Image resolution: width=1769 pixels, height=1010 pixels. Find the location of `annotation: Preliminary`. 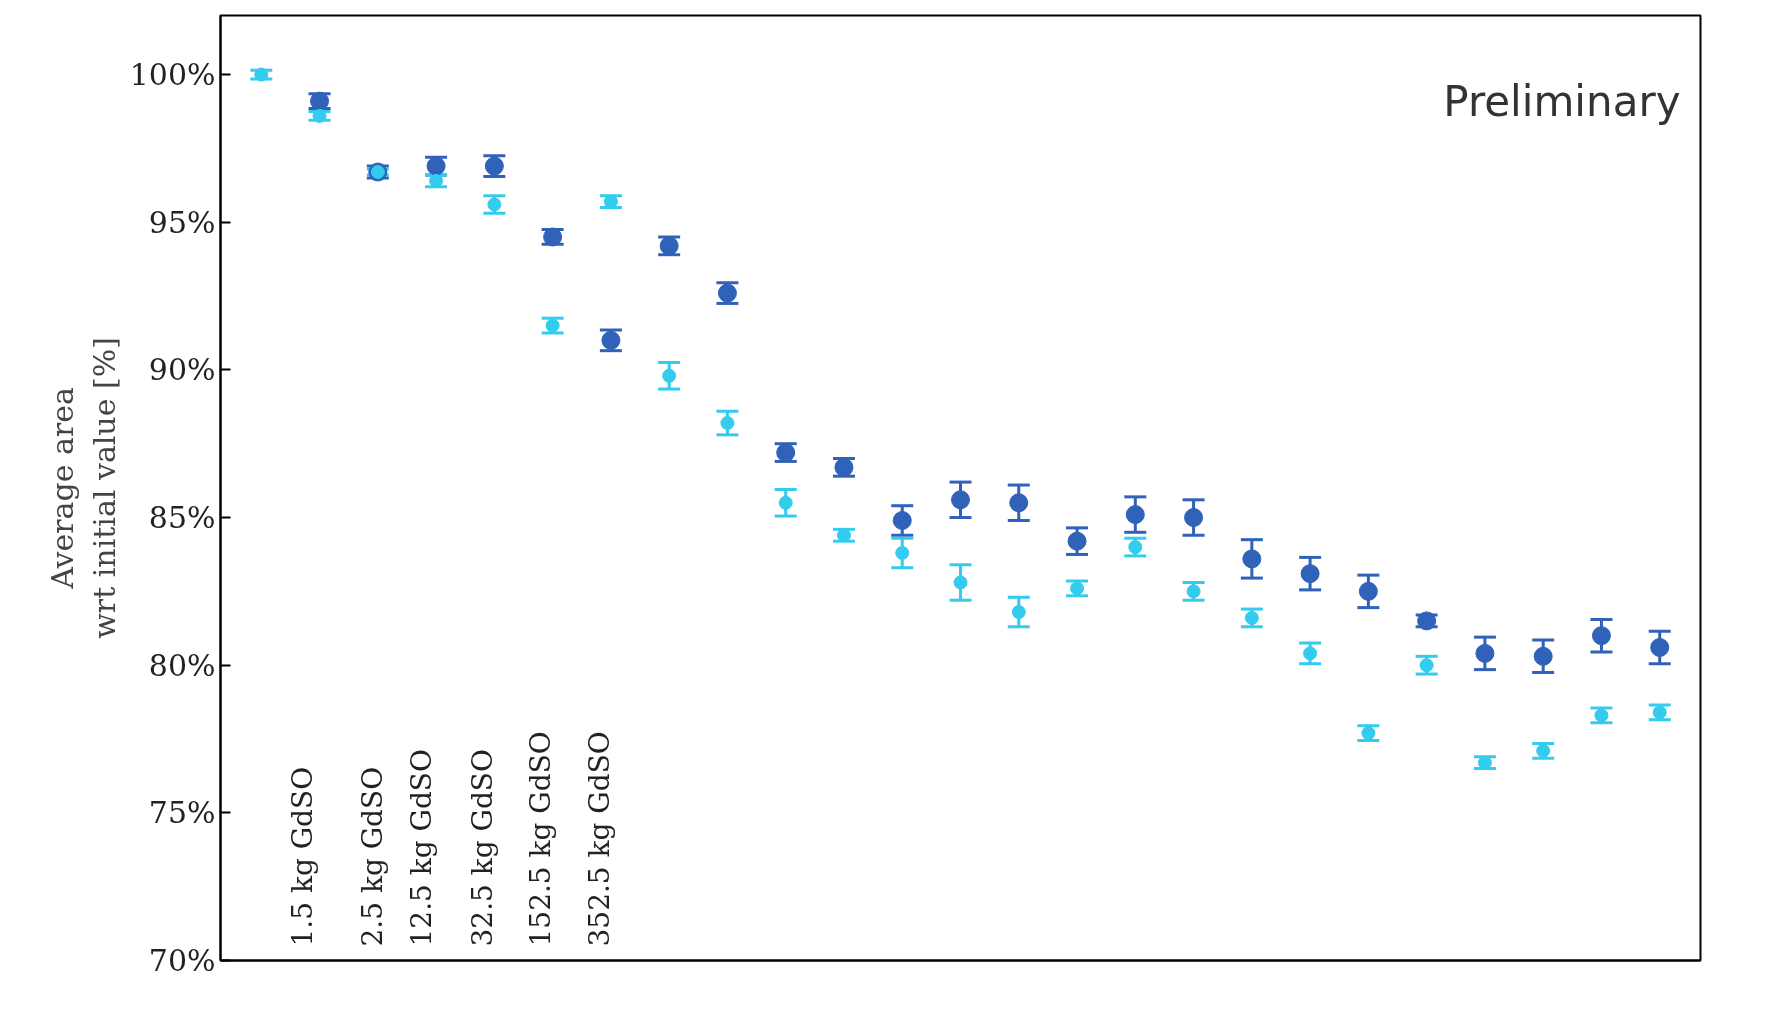

annotation: Preliminary is located at coordinates (1562, 101).